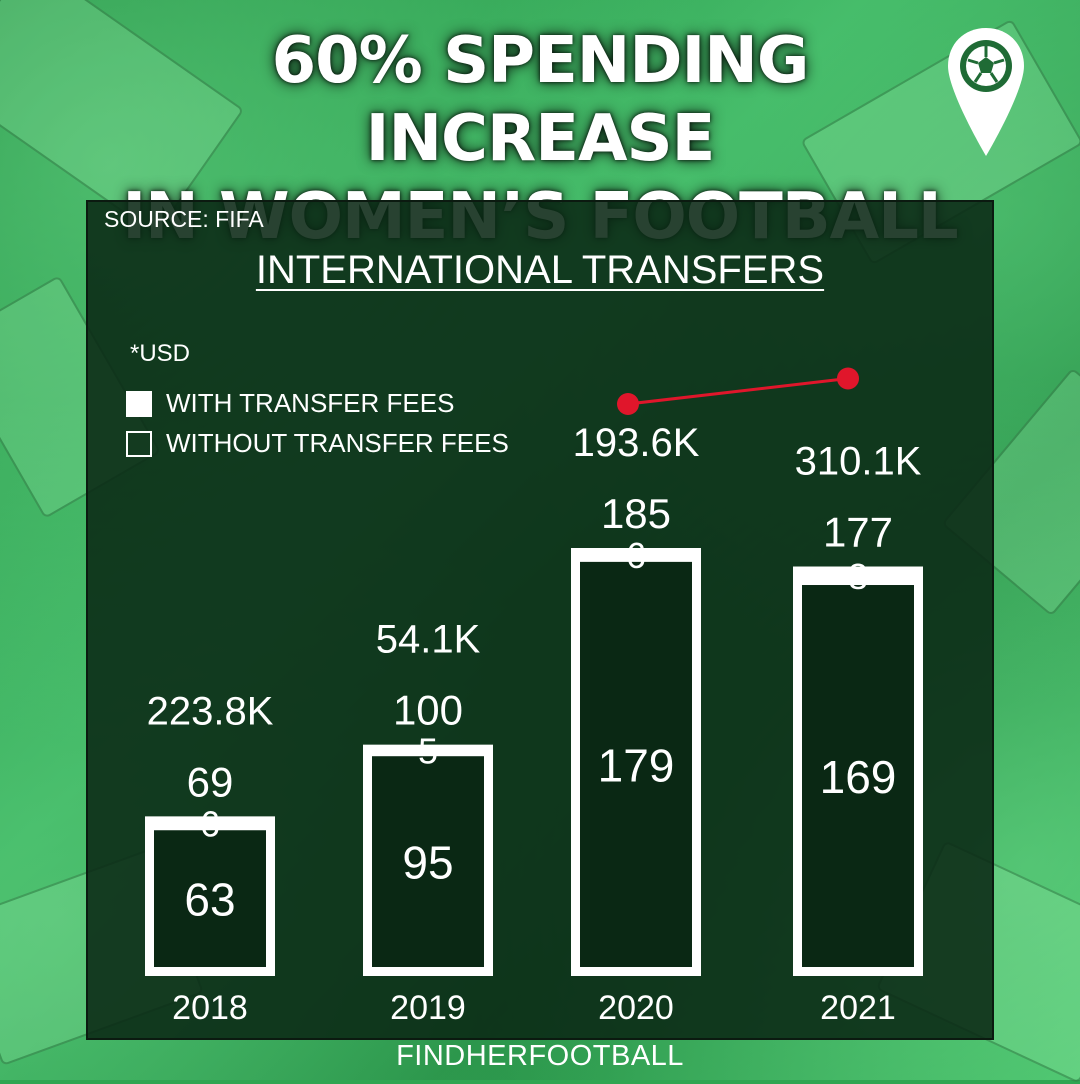 This screenshot has width=1080, height=1084. Describe the element at coordinates (139, 403) in the screenshot. I see `legend-swatch-filled` at that location.